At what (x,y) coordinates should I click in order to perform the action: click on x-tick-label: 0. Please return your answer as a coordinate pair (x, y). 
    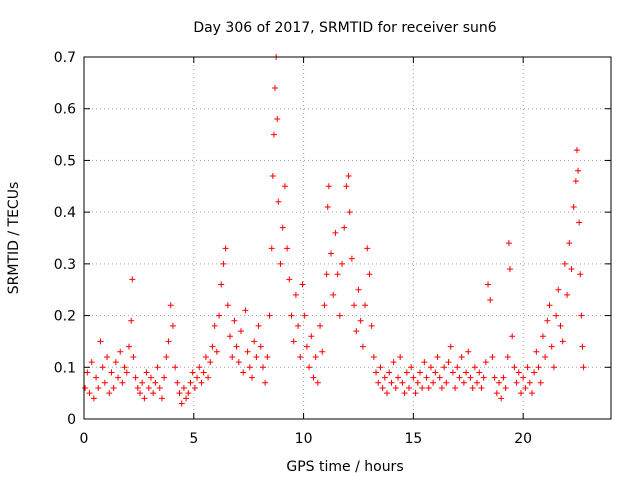
    Looking at the image, I should click on (84, 439).